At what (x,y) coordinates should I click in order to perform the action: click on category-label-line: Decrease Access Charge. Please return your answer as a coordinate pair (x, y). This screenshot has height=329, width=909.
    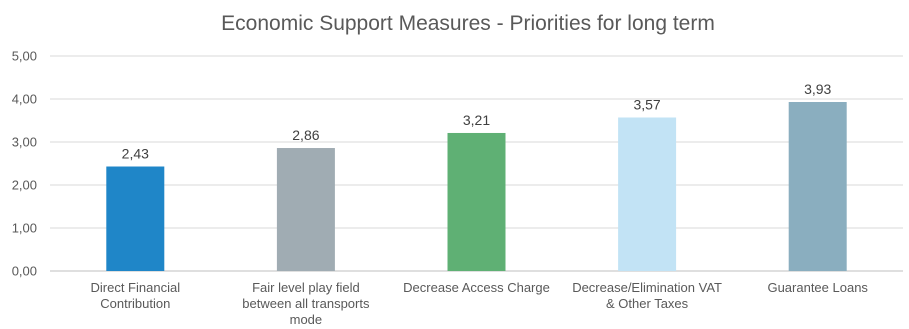
    Looking at the image, I should click on (476, 287).